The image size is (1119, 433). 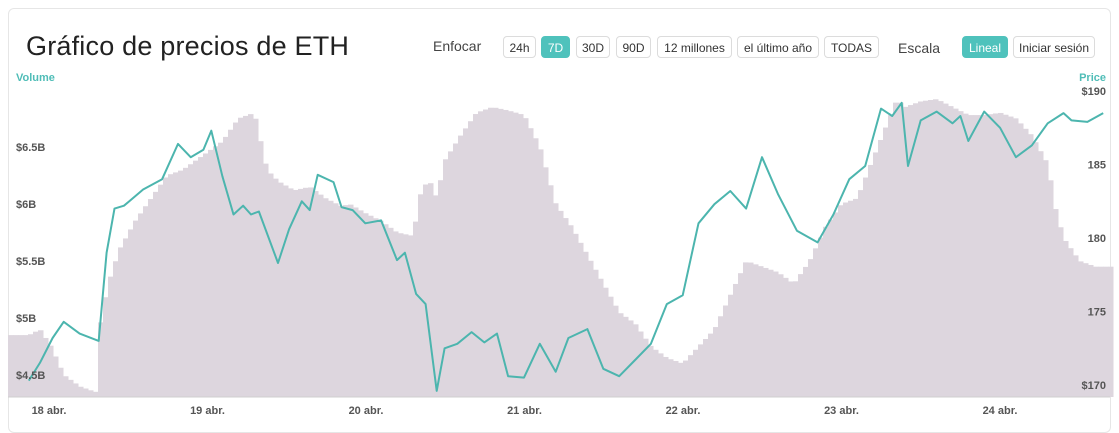 I want to click on zoom-7d-button: 7D, so click(x=555, y=47).